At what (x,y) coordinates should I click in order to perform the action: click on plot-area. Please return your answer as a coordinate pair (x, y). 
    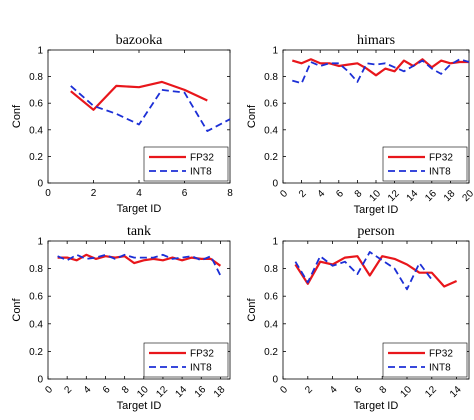
    Looking at the image, I should click on (139, 310).